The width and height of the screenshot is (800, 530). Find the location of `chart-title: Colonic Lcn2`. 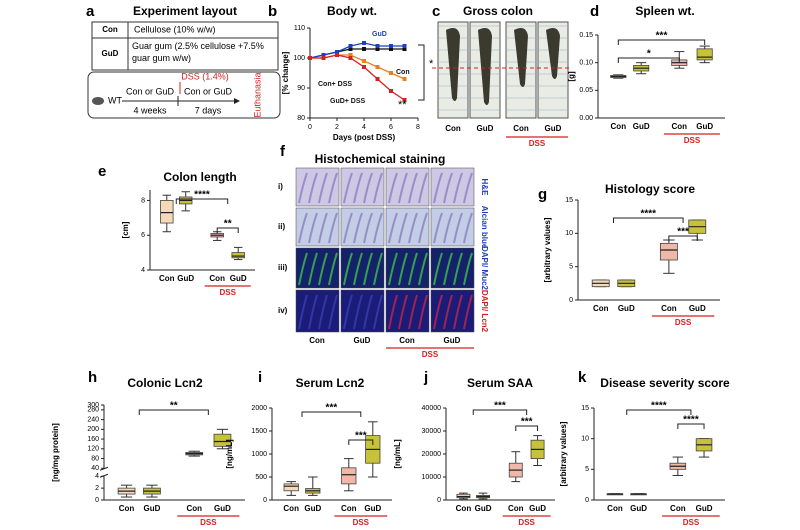

chart-title: Colonic Lcn2 is located at coordinates (165, 383).